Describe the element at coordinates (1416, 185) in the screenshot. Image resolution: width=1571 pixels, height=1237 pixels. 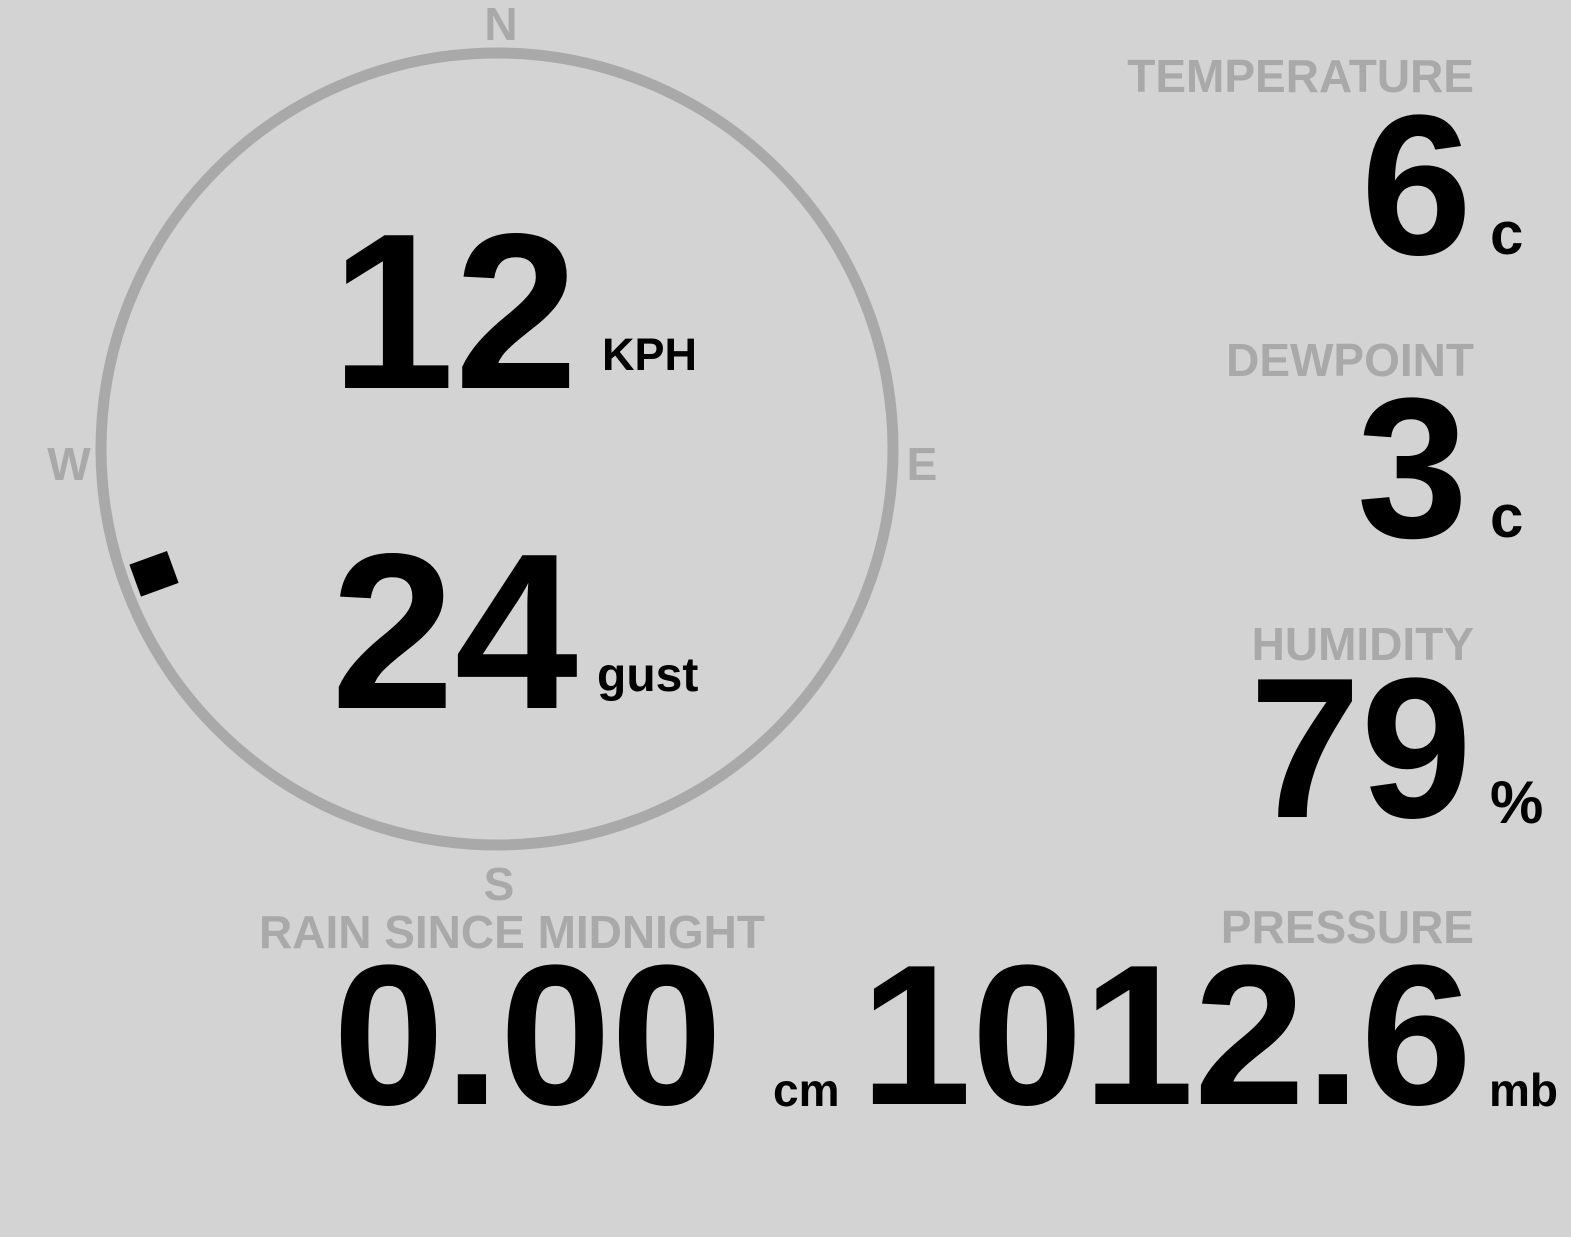
I see `temperature-value: 6` at that location.